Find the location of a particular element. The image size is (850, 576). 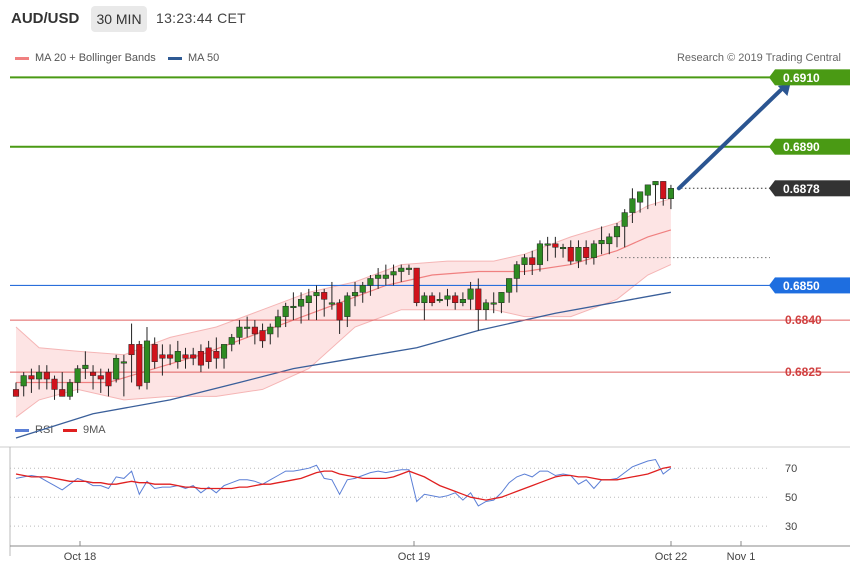

symbol-title: AUD/USD is located at coordinates (45, 18).